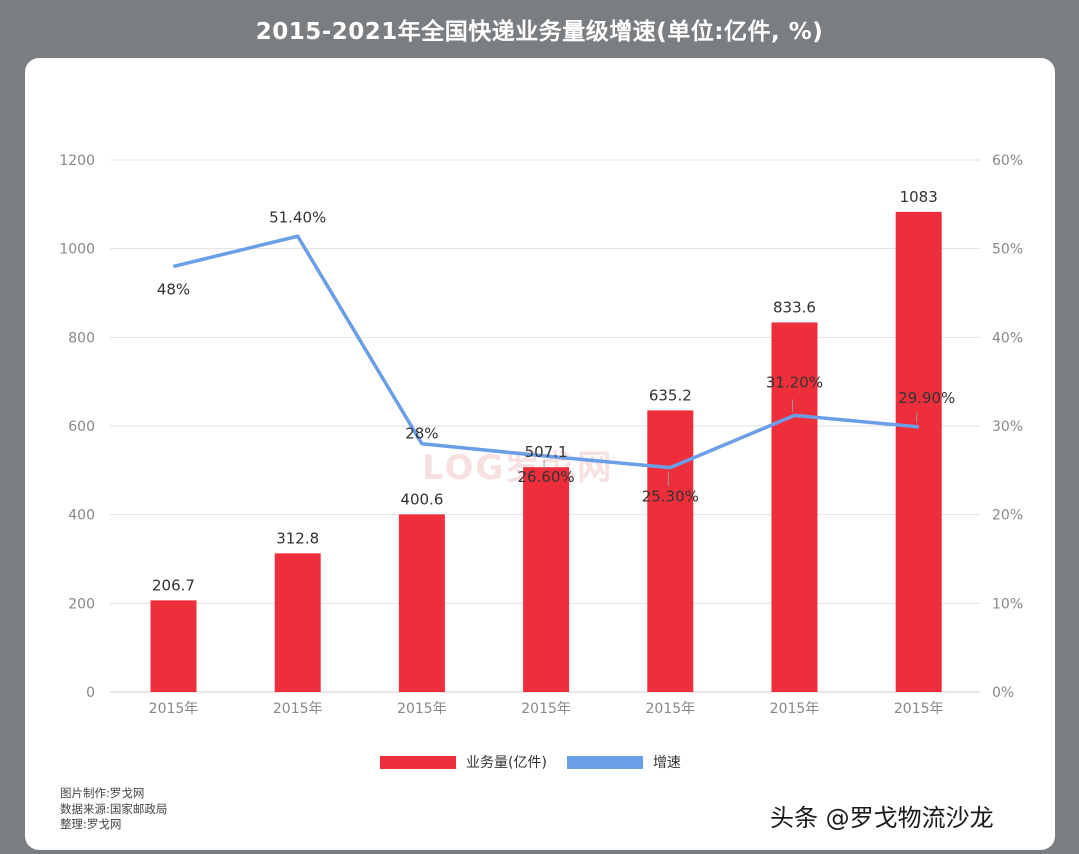 This screenshot has height=854, width=1079. What do you see at coordinates (297, 538) in the screenshot?
I see `bar-value-label: 312.8` at bounding box center [297, 538].